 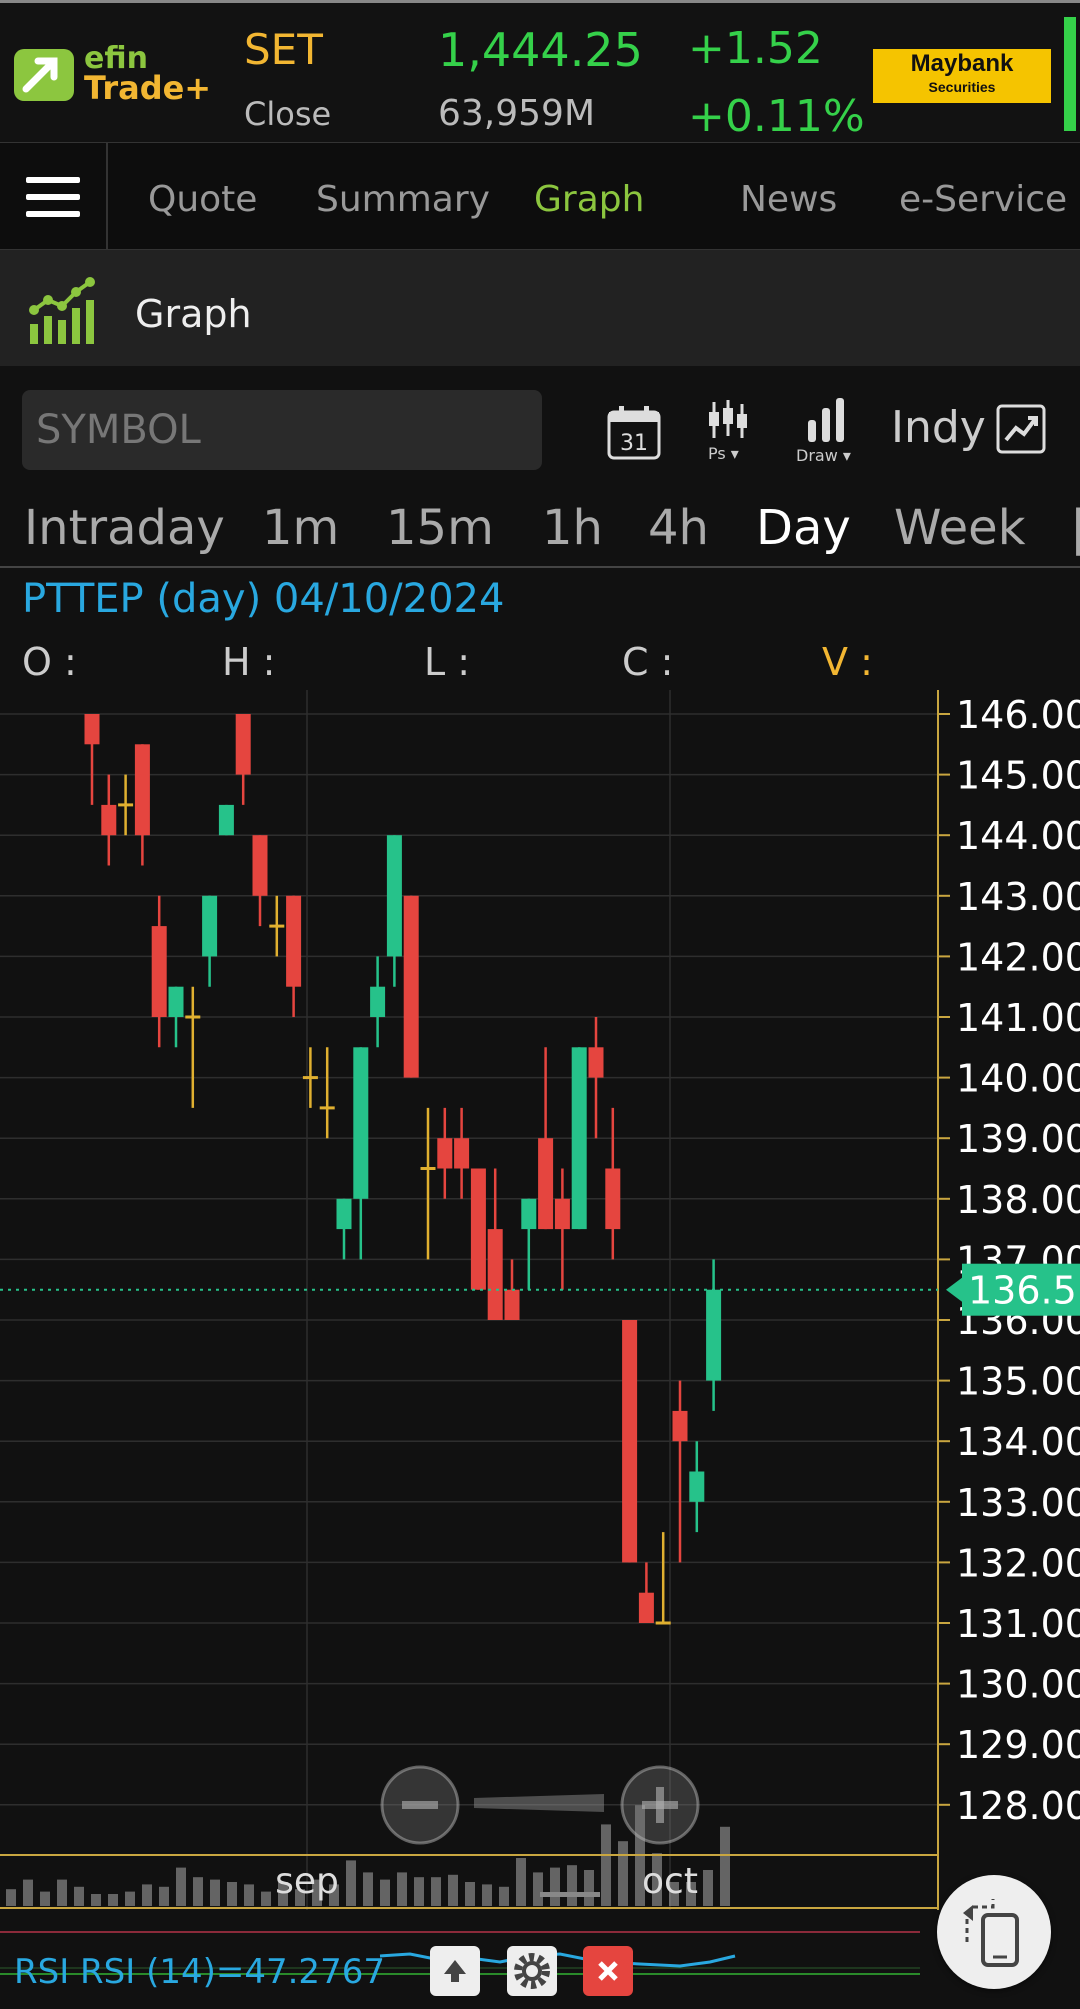 I want to click on x-tick-label: sep, so click(x=307, y=1881).